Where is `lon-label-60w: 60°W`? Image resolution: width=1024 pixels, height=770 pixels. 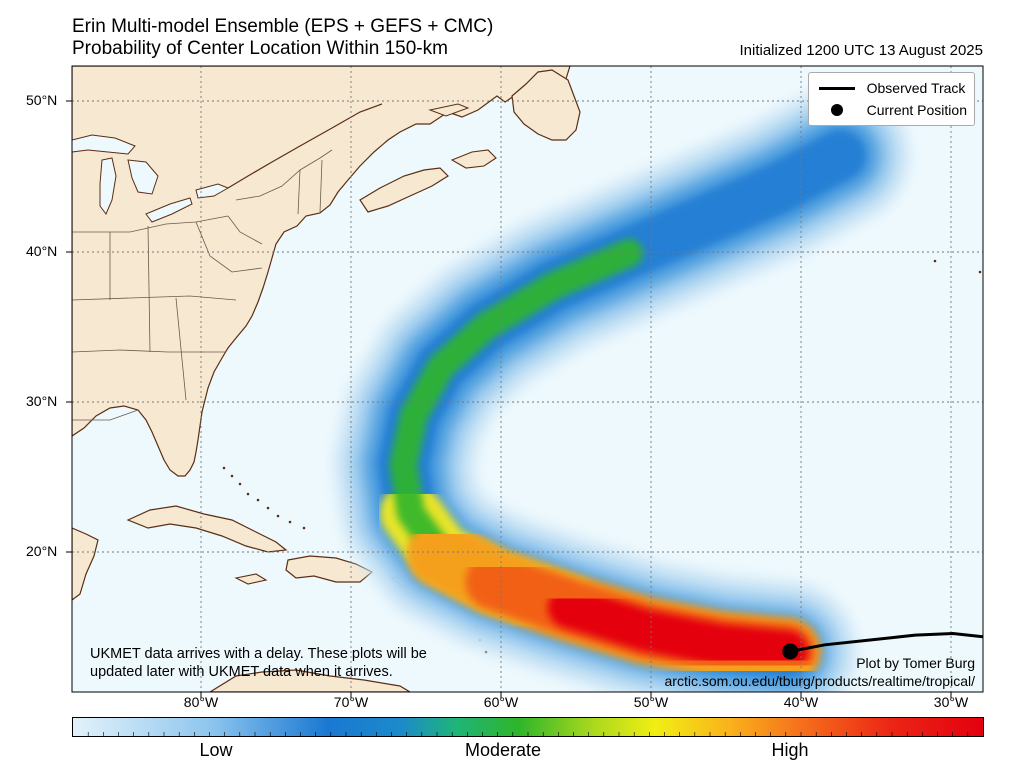
lon-label-60w: 60°W is located at coordinates (501, 702).